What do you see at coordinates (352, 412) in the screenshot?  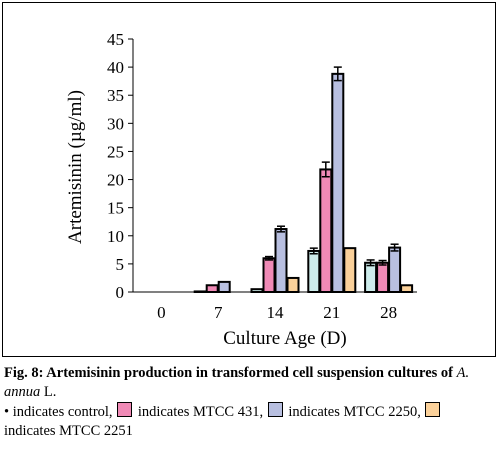 I see `legend-mtcc2250-text: indicates MTCC 2250,` at bounding box center [352, 412].